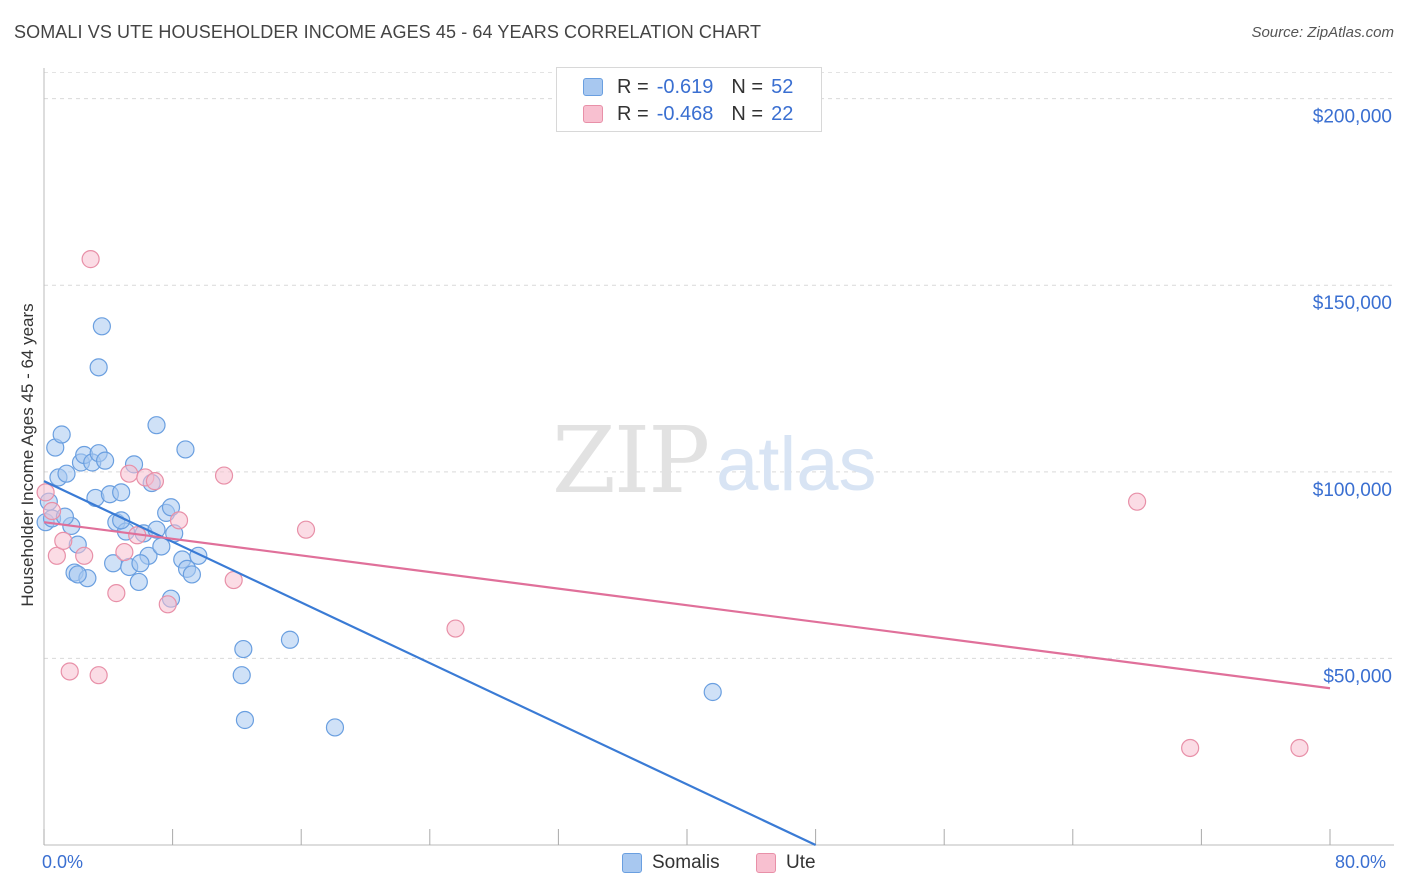 The height and width of the screenshot is (892, 1406). I want to click on bottom-legend-somalis: Somalis, so click(671, 863).